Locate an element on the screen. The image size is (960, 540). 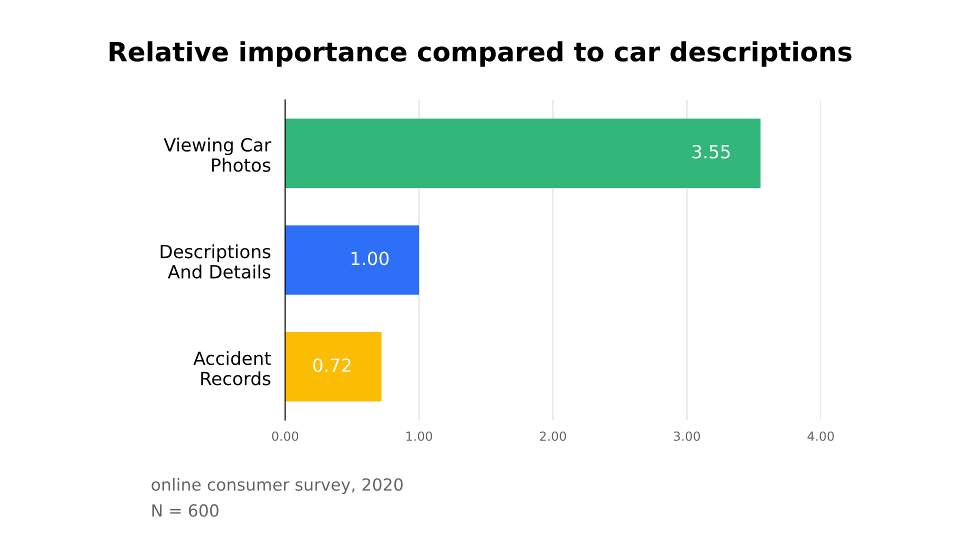
text: N = 600 is located at coordinates (185, 510).